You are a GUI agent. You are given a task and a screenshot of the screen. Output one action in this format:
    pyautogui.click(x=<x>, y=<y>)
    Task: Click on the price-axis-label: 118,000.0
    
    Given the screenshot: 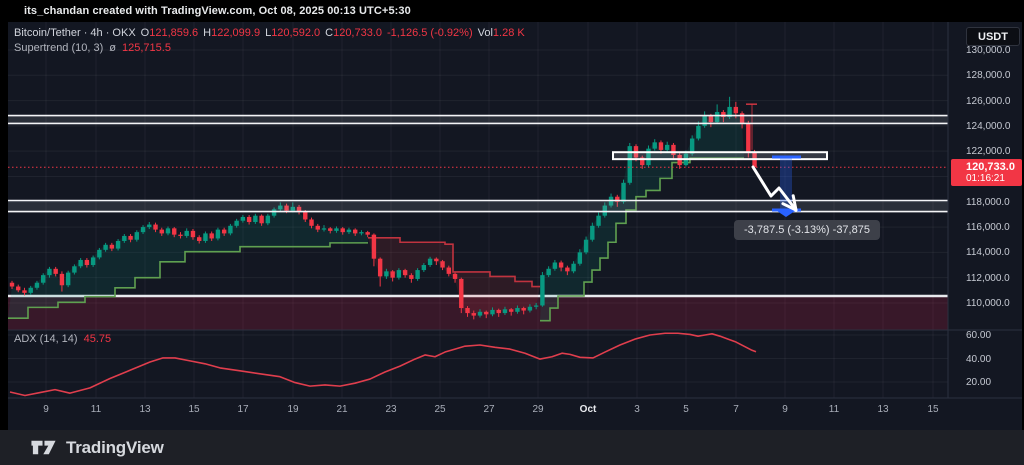 What is the action you would take?
    pyautogui.click(x=988, y=202)
    